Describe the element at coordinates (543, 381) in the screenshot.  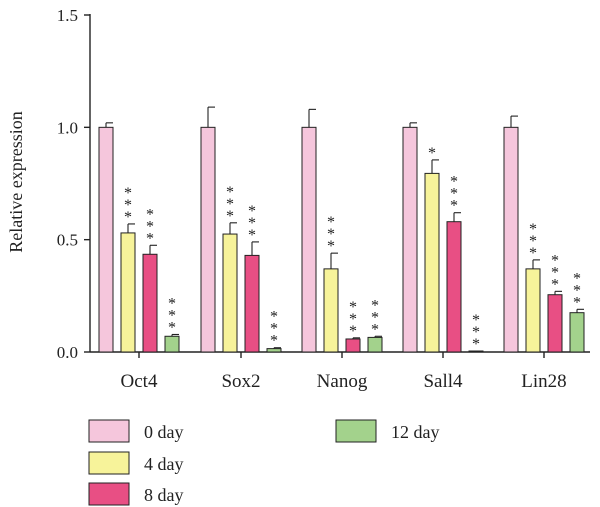
I see `x-tick-label: Lin28` at that location.